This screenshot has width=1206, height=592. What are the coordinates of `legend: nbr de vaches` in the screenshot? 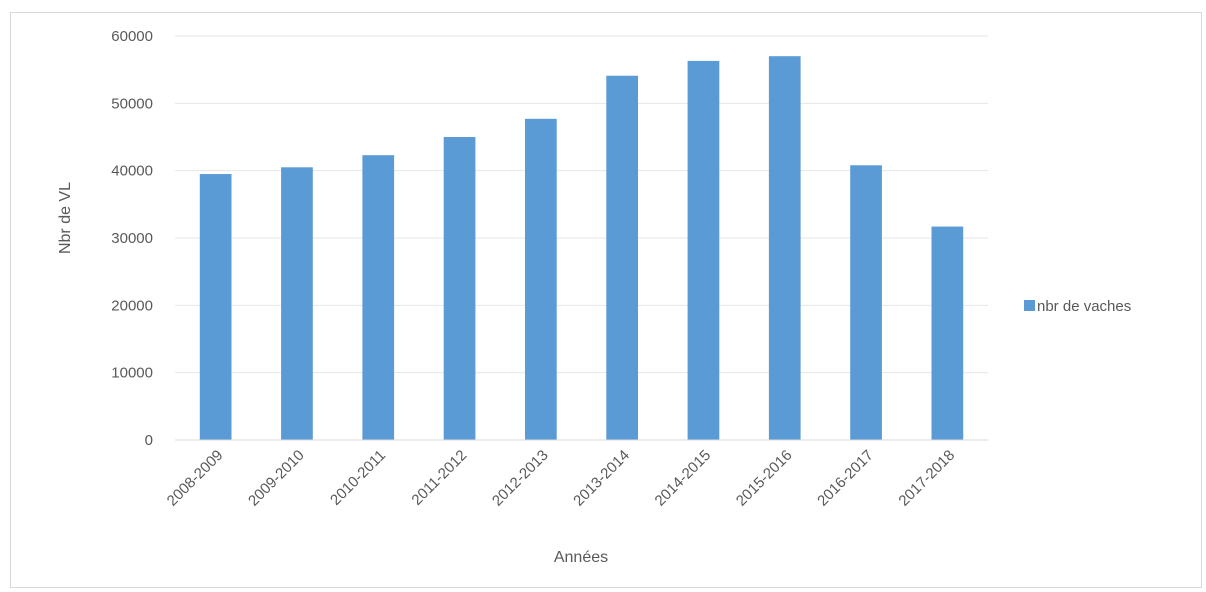 It's located at (1077, 306).